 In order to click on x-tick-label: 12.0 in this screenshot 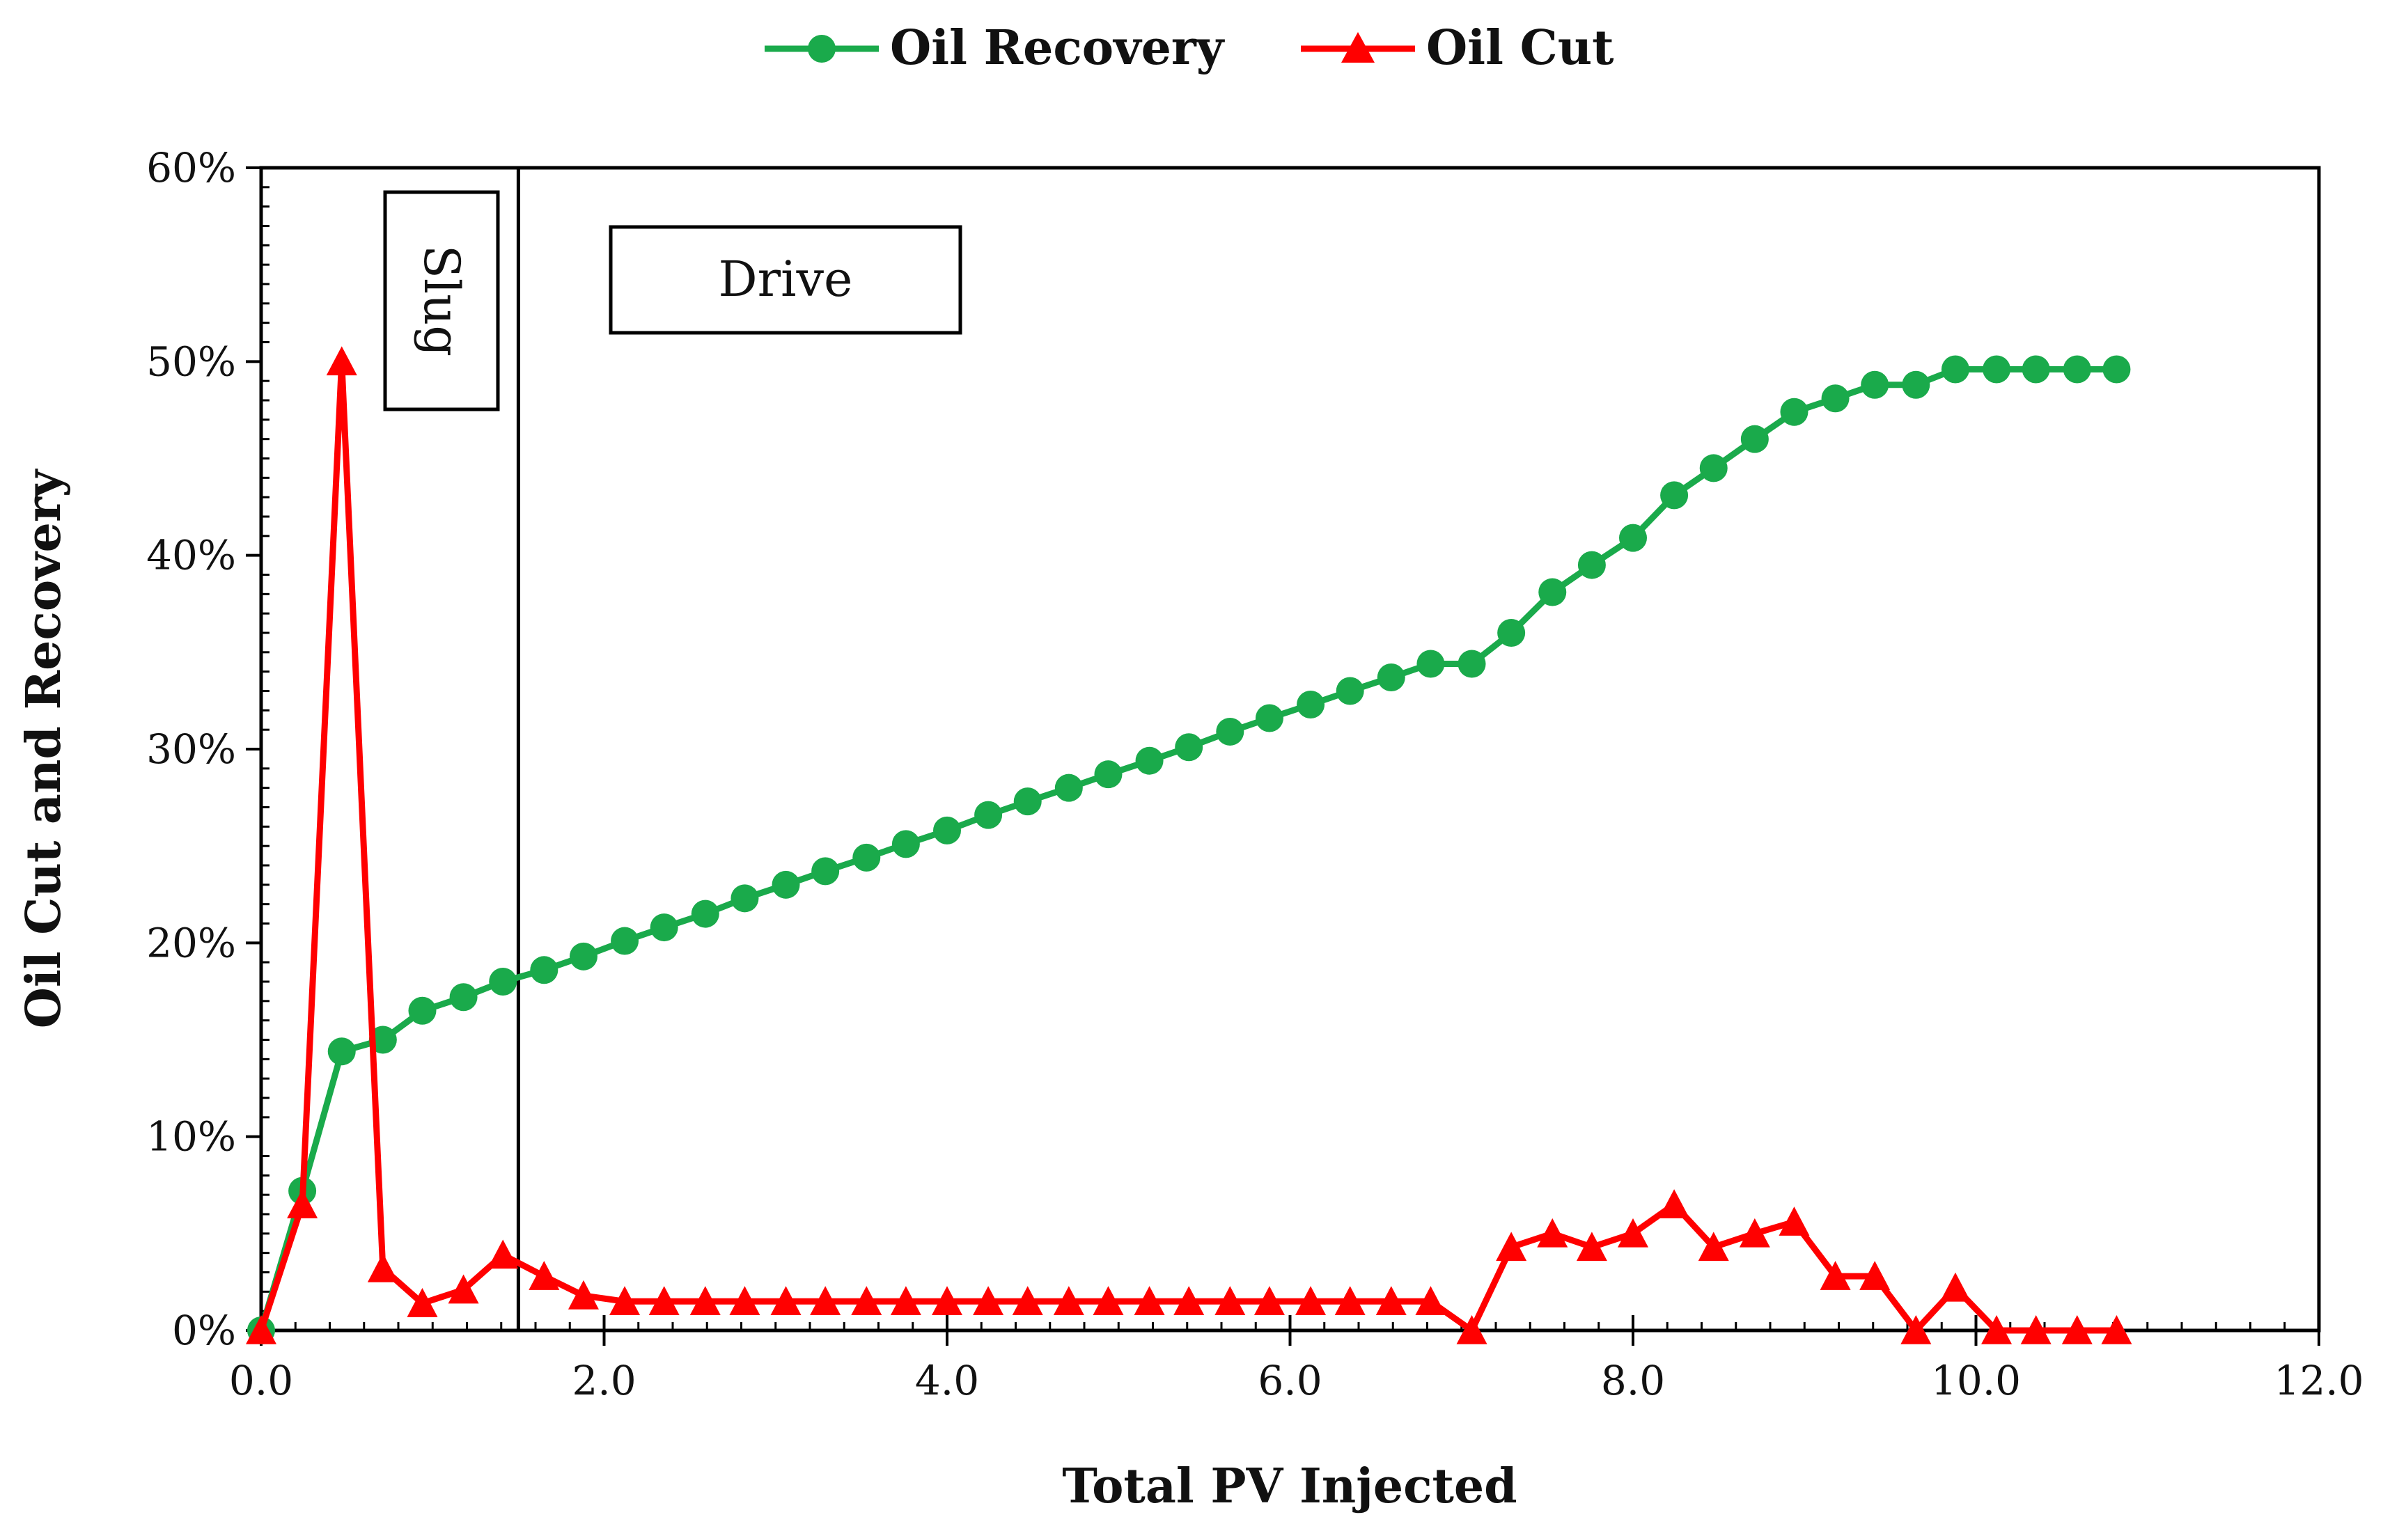, I will do `click(2319, 1380)`.